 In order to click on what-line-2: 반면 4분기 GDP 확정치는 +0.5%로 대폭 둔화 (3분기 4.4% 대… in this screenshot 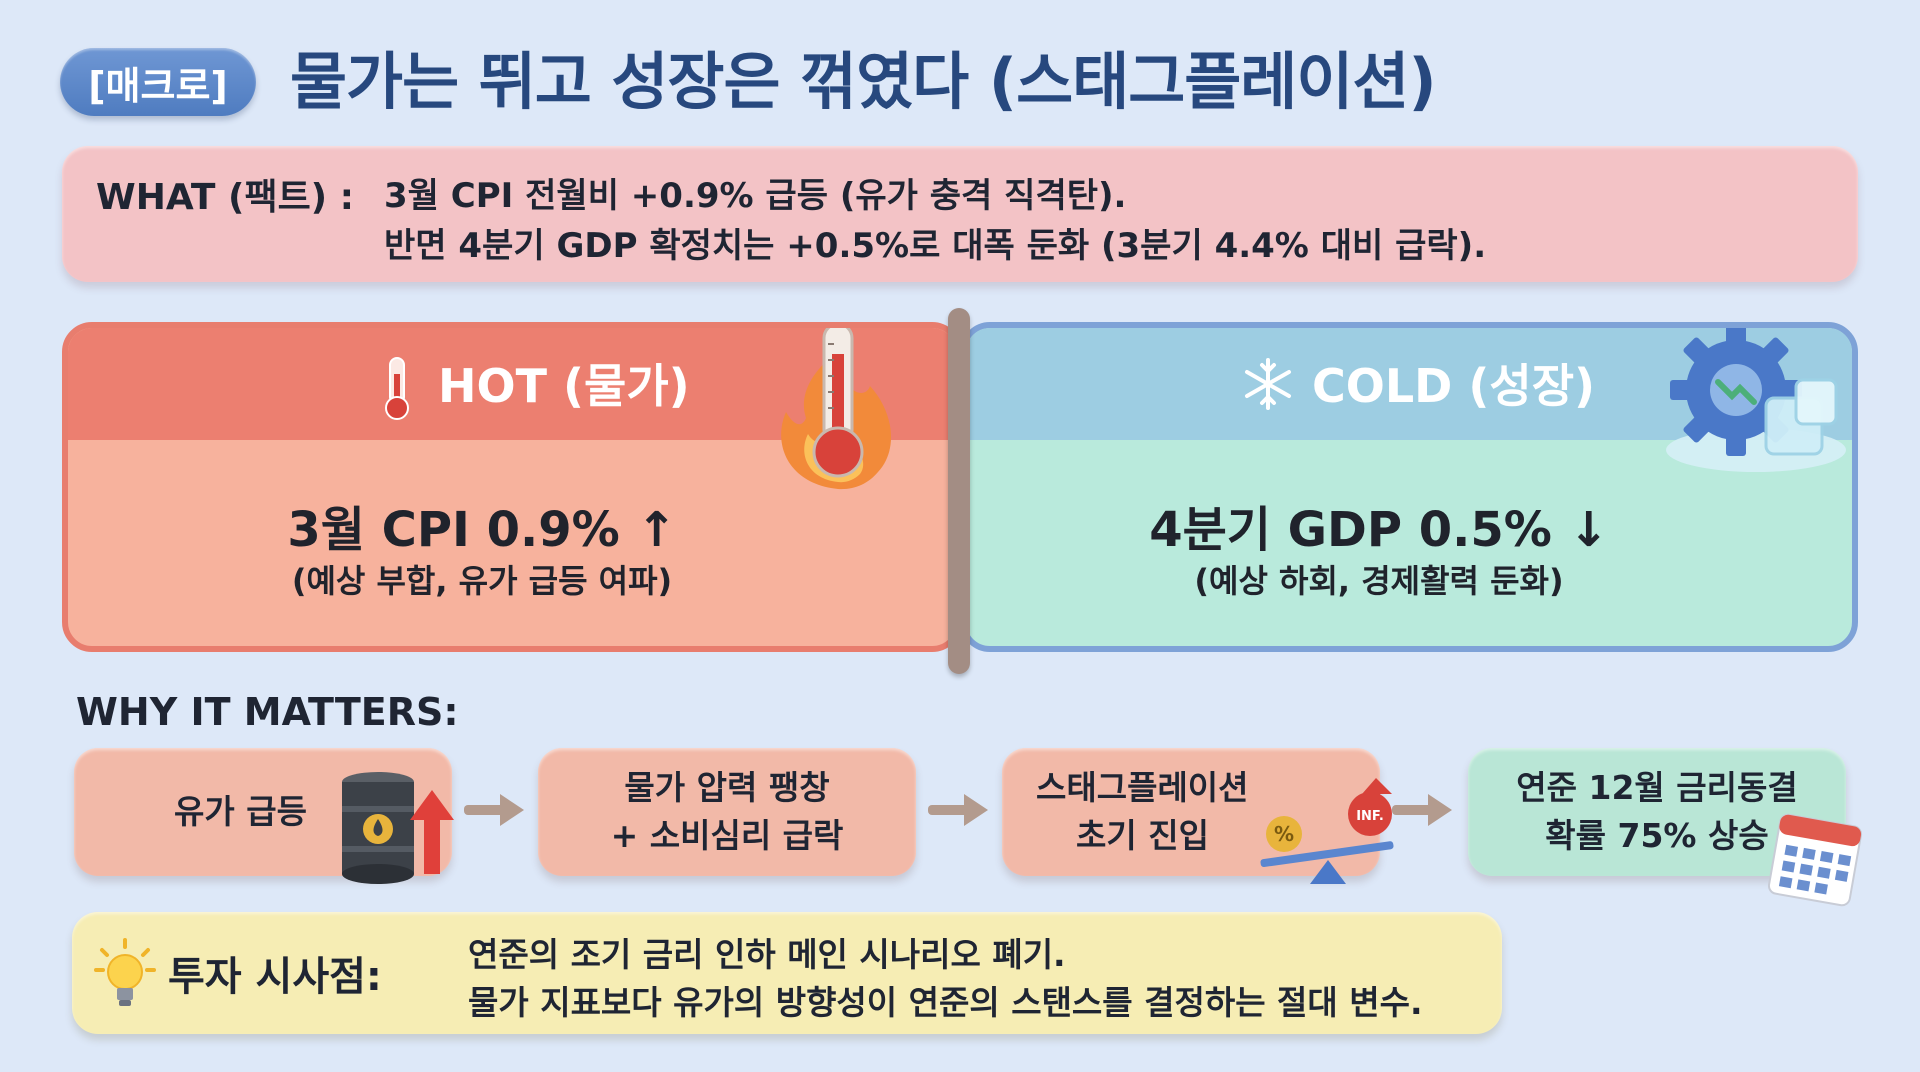, I will do `click(935, 246)`.